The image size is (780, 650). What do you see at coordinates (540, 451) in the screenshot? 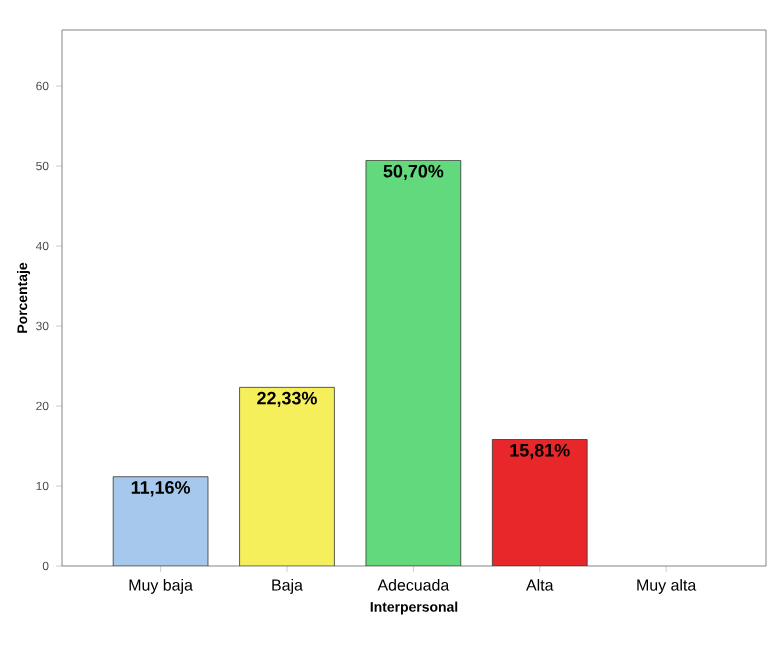
I see `data-label: 15,81%` at bounding box center [540, 451].